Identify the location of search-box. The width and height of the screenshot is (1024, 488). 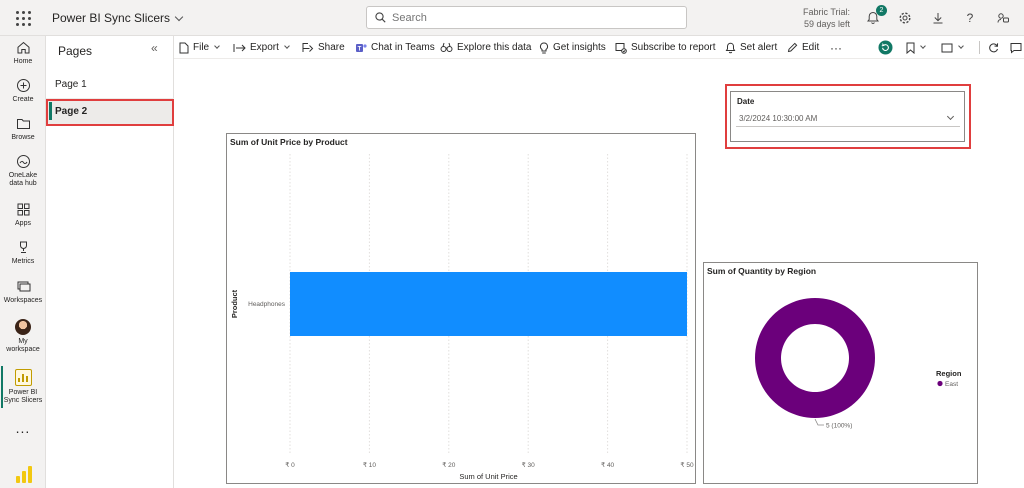
(526, 17).